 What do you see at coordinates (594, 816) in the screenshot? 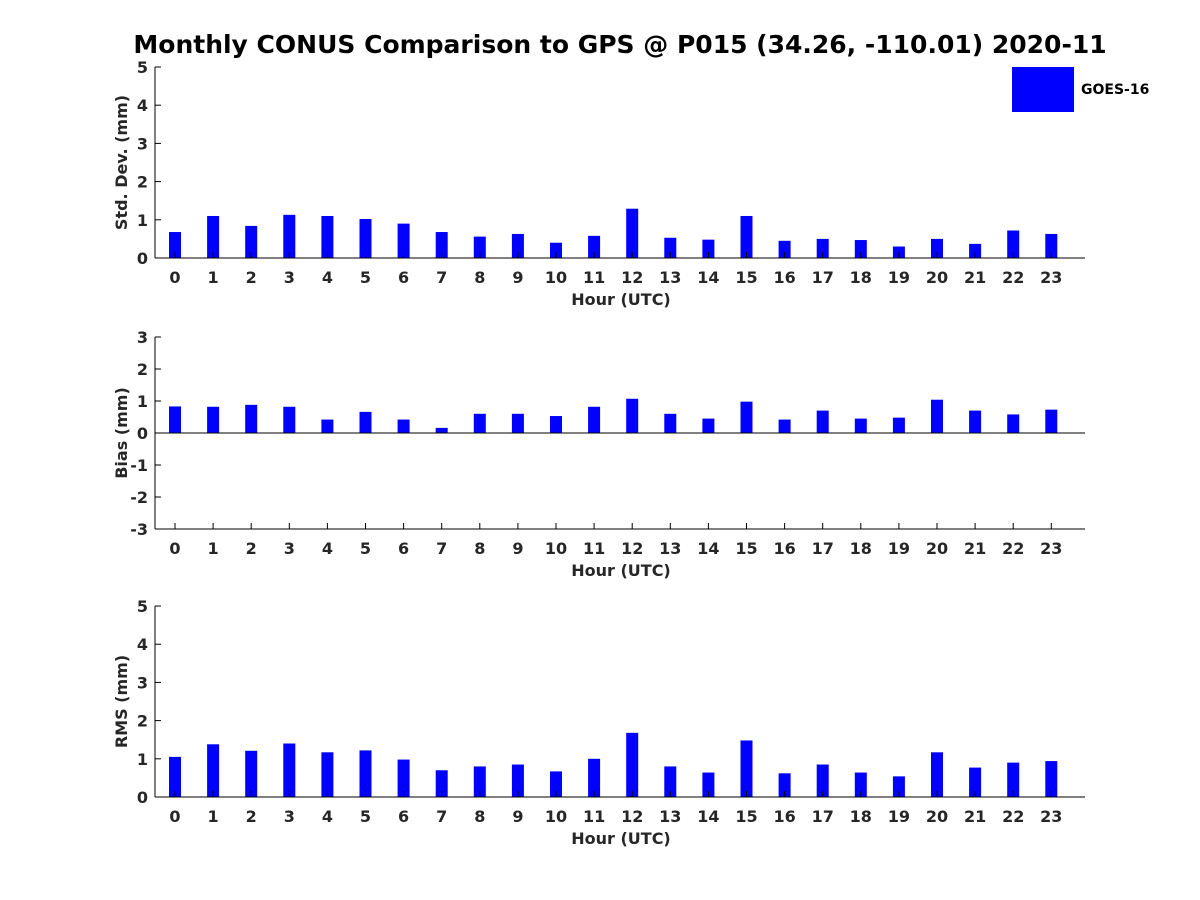
I see `rms-xtick-label-11: 11` at bounding box center [594, 816].